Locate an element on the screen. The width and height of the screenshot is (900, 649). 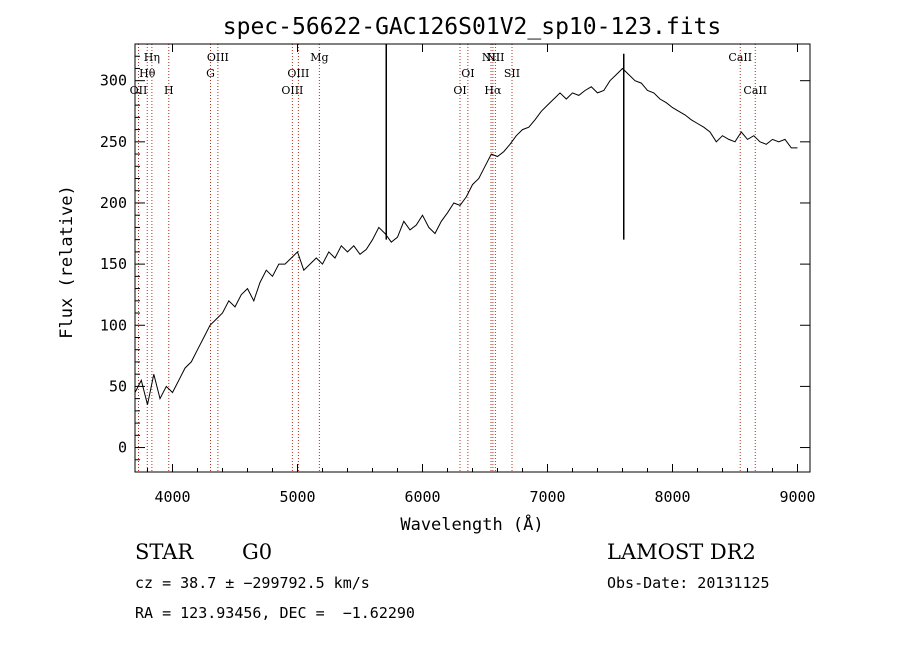
x-tick-label-4000: 4000 is located at coordinates (172, 497).